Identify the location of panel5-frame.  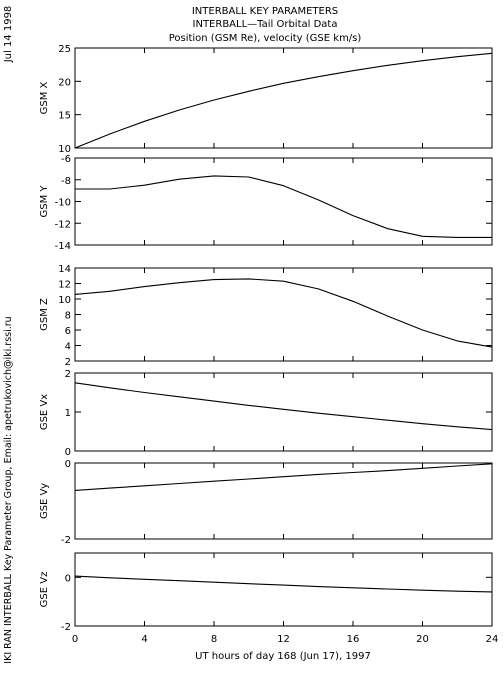
(283, 501).